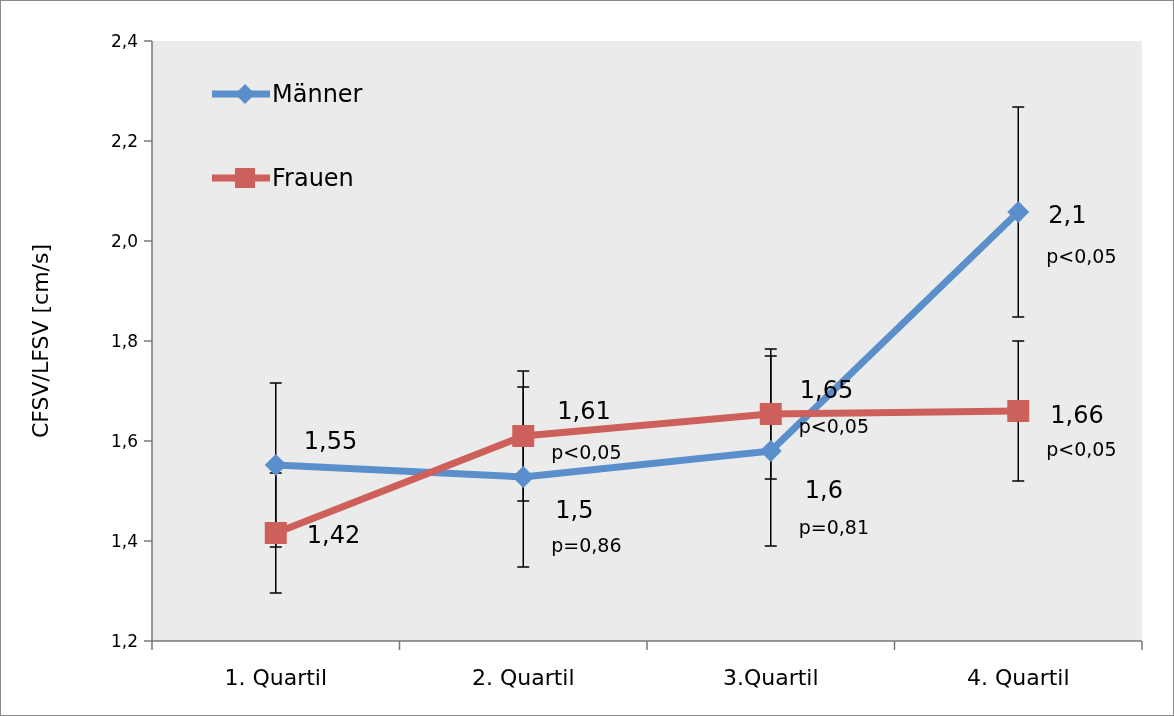  Describe the element at coordinates (276, 677) in the screenshot. I see `x-tick-label: 1. Quartil` at that location.